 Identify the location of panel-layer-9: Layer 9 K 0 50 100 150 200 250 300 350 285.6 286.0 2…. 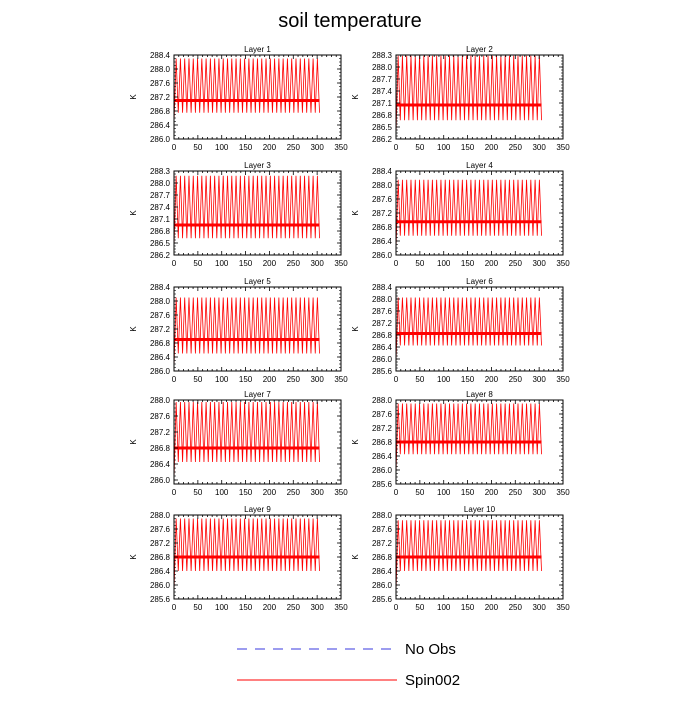
(238, 558).